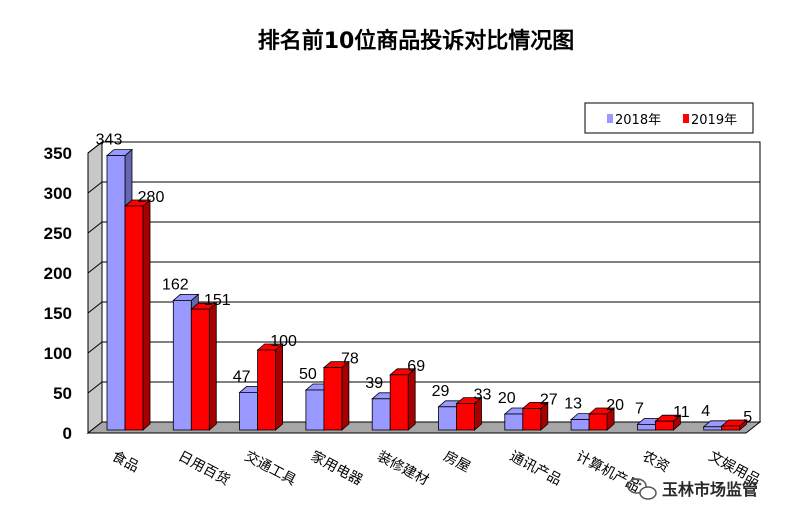  I want to click on data-label: 5, so click(747, 417).